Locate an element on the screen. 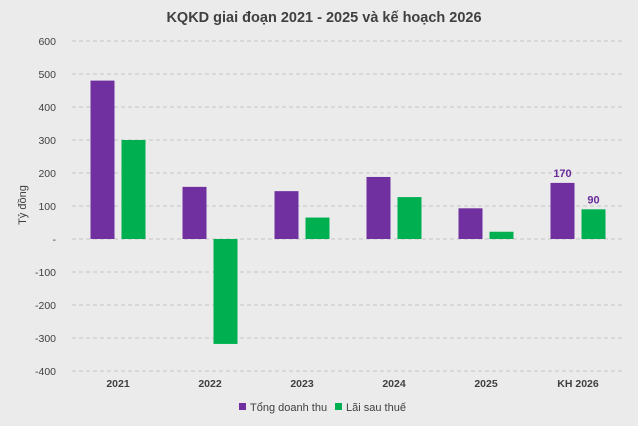 Image resolution: width=638 pixels, height=426 pixels. x-tick-label: 2024 is located at coordinates (394, 384).